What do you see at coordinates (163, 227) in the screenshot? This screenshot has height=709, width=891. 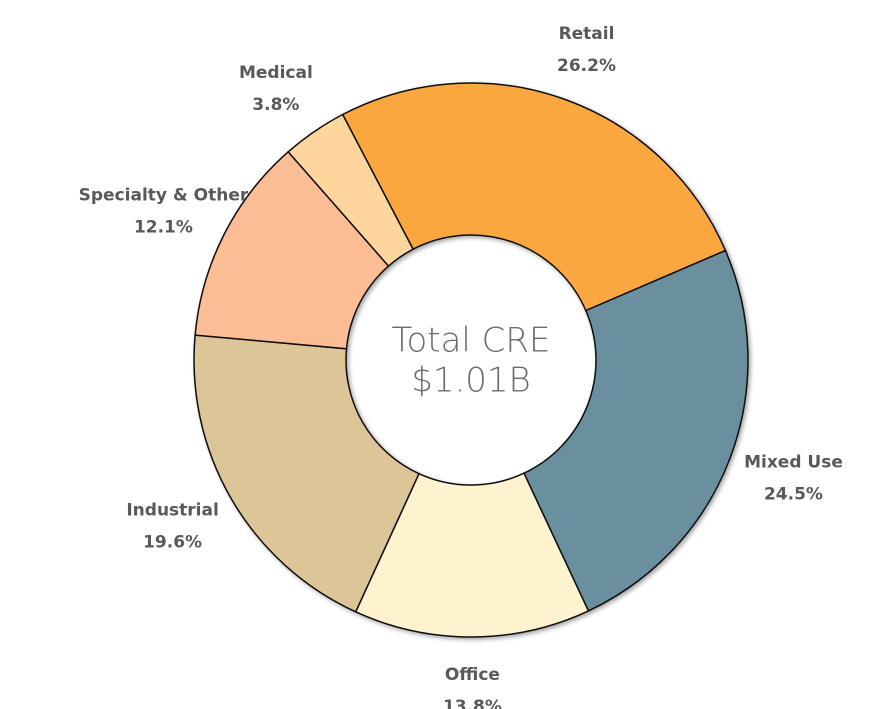 I see `value-label: 12.1%` at bounding box center [163, 227].